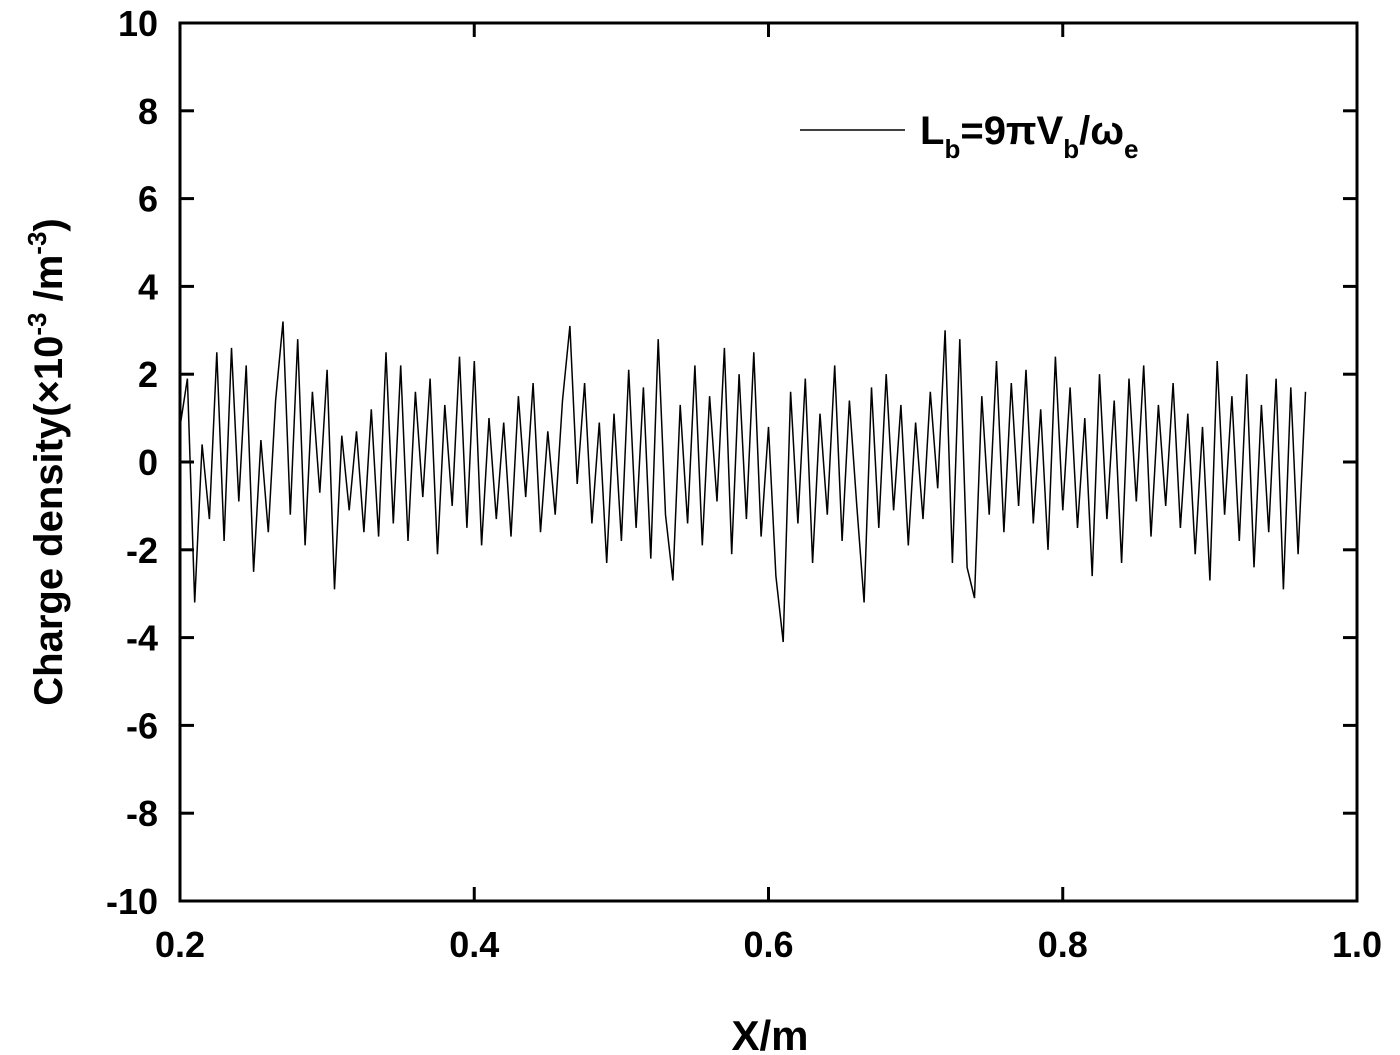 Image resolution: width=1400 pixels, height=1055 pixels. What do you see at coordinates (474, 944) in the screenshot?
I see `x-tick-label: 0.4` at bounding box center [474, 944].